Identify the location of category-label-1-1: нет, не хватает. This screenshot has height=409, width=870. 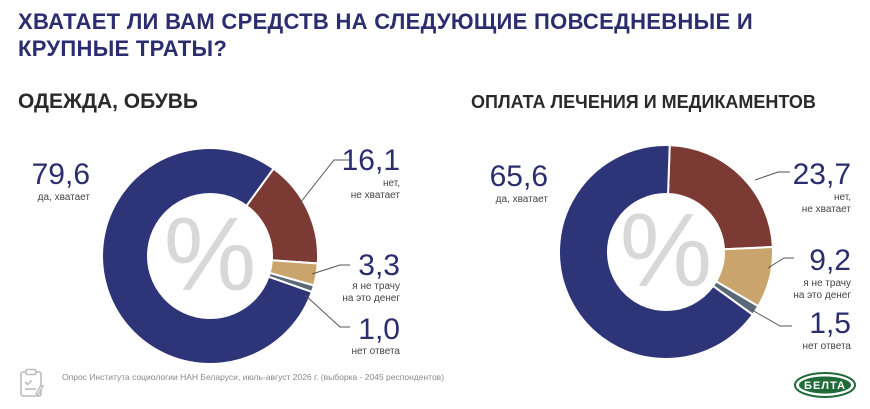
(827, 203).